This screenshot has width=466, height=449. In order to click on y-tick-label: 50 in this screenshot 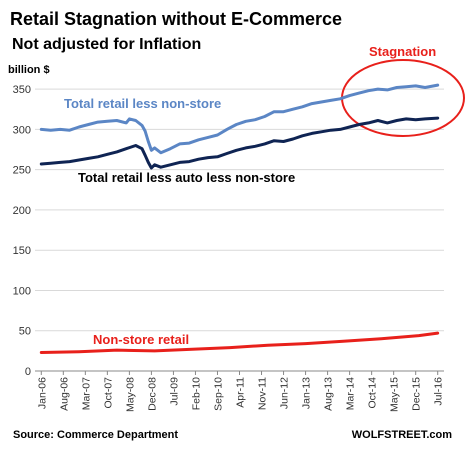, I will do `click(25, 332)`.